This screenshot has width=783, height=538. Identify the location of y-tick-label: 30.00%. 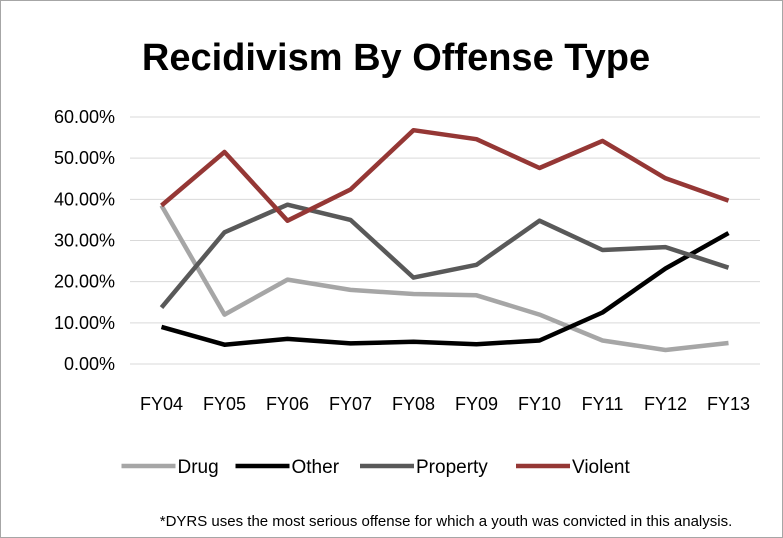
(84, 241).